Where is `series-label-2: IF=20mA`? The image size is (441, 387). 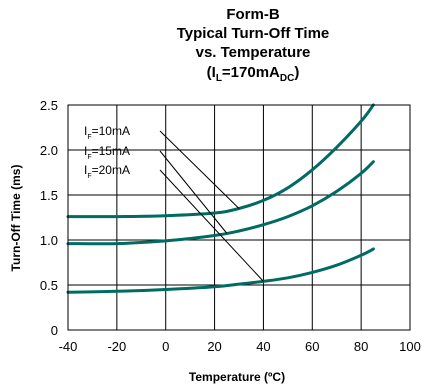
series-label-2: IF=20mA is located at coordinates (107, 171).